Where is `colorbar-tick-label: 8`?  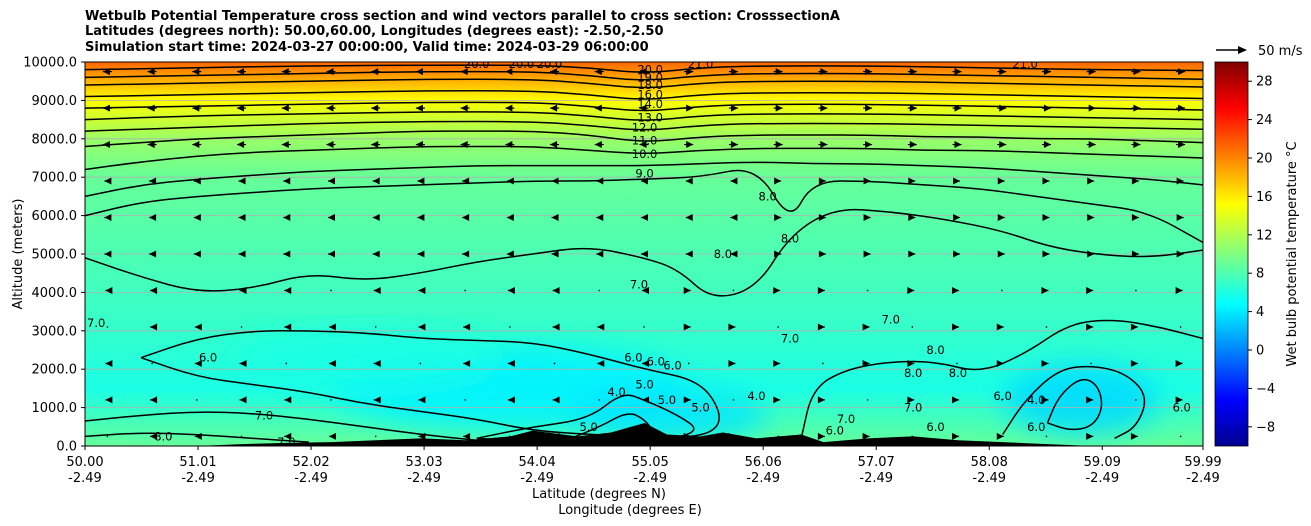 colorbar-tick-label: 8 is located at coordinates (1260, 274).